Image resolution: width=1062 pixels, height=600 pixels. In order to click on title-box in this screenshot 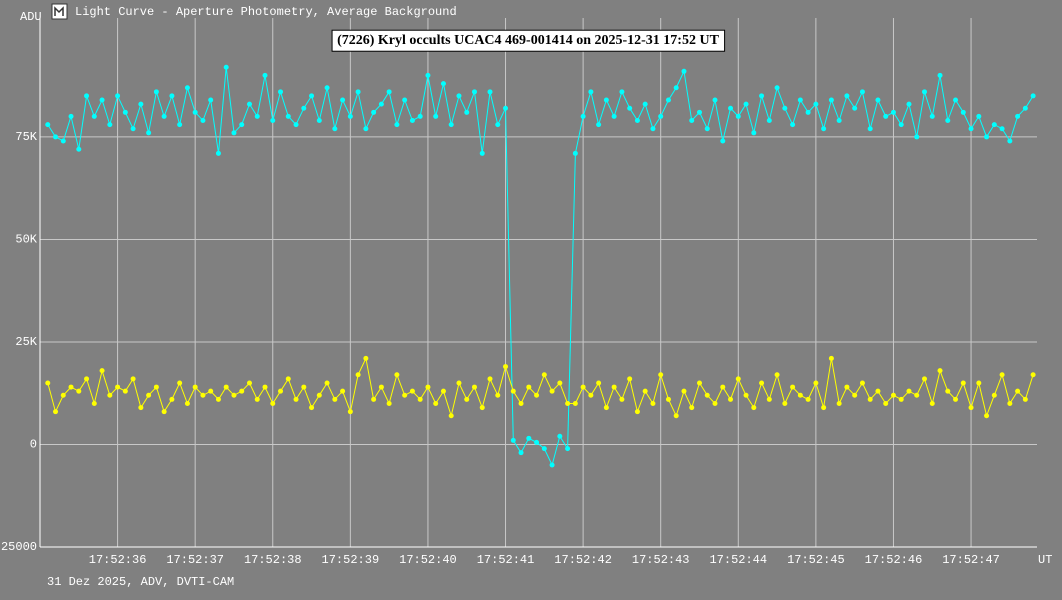, I will do `click(528, 40)`.